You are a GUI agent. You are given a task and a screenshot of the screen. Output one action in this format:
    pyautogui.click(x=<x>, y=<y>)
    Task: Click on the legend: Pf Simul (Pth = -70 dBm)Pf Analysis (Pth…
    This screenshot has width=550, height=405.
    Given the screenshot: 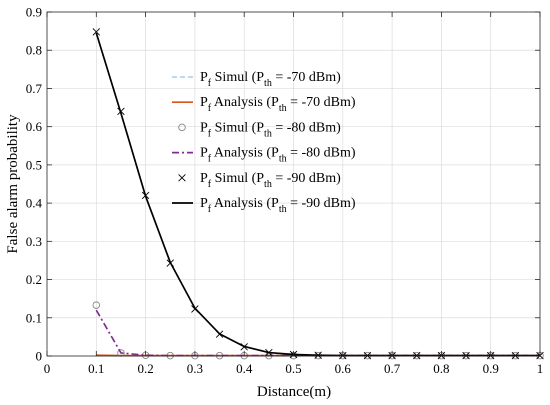 What is the action you would take?
    pyautogui.click(x=264, y=142)
    